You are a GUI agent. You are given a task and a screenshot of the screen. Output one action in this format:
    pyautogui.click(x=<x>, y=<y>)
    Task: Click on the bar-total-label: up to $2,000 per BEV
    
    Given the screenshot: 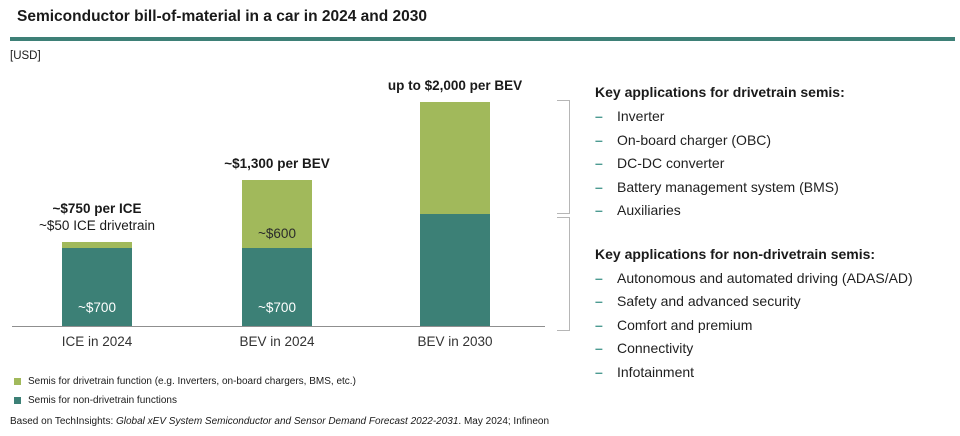 What is the action you would take?
    pyautogui.click(x=455, y=89)
    